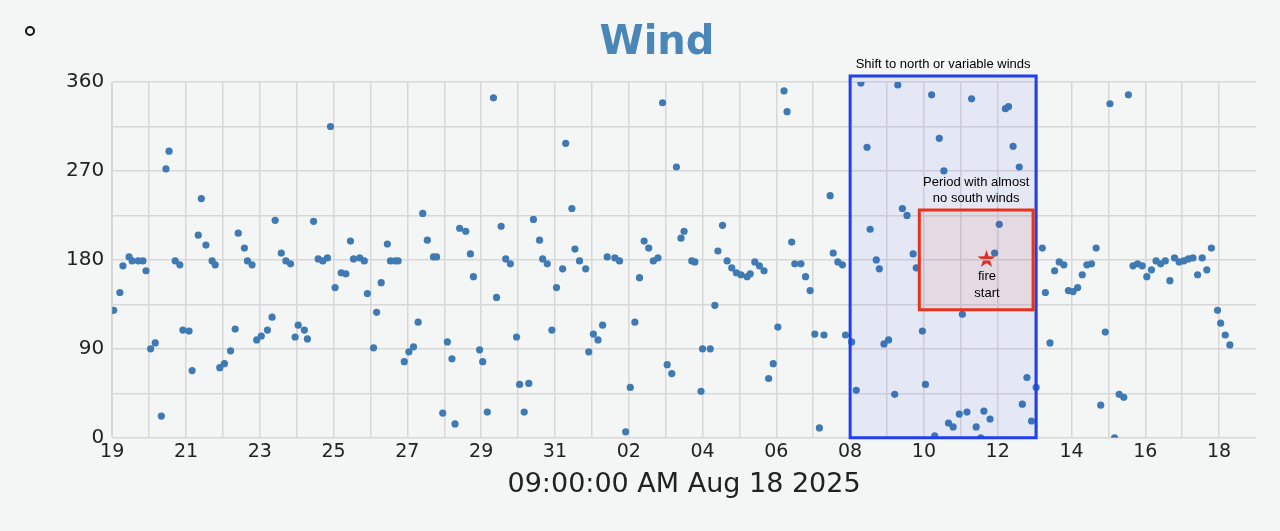  Describe the element at coordinates (684, 482) in the screenshot. I see `x-axis-title: 09:00:00 AM Aug 18 2025` at that location.